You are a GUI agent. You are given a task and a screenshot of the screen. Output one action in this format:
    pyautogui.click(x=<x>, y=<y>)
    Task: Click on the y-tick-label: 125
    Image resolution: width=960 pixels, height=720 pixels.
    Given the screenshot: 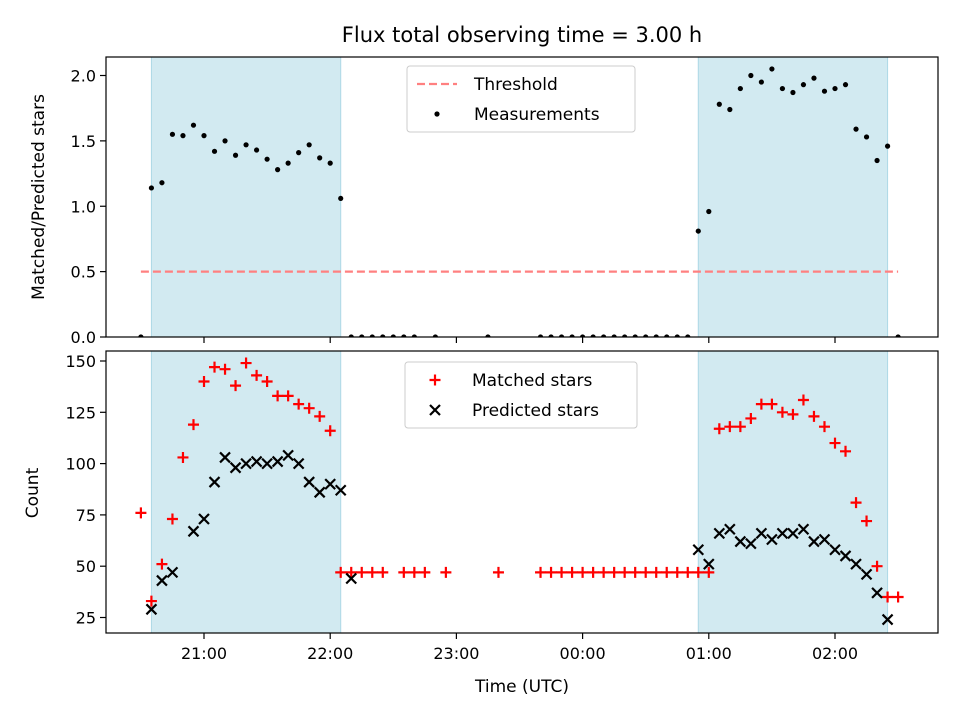 What is the action you would take?
    pyautogui.click(x=80, y=412)
    